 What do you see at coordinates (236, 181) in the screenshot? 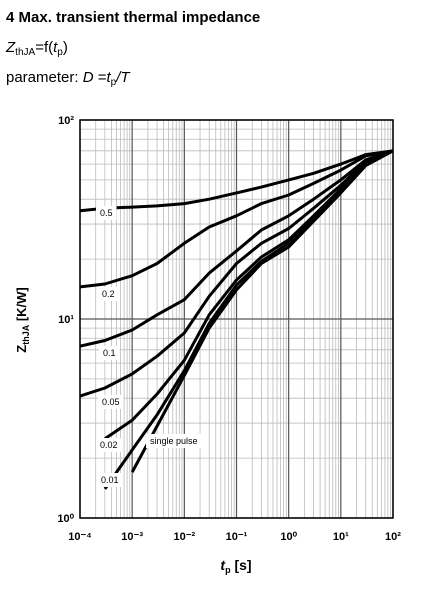
I see `series-line` at bounding box center [236, 181].